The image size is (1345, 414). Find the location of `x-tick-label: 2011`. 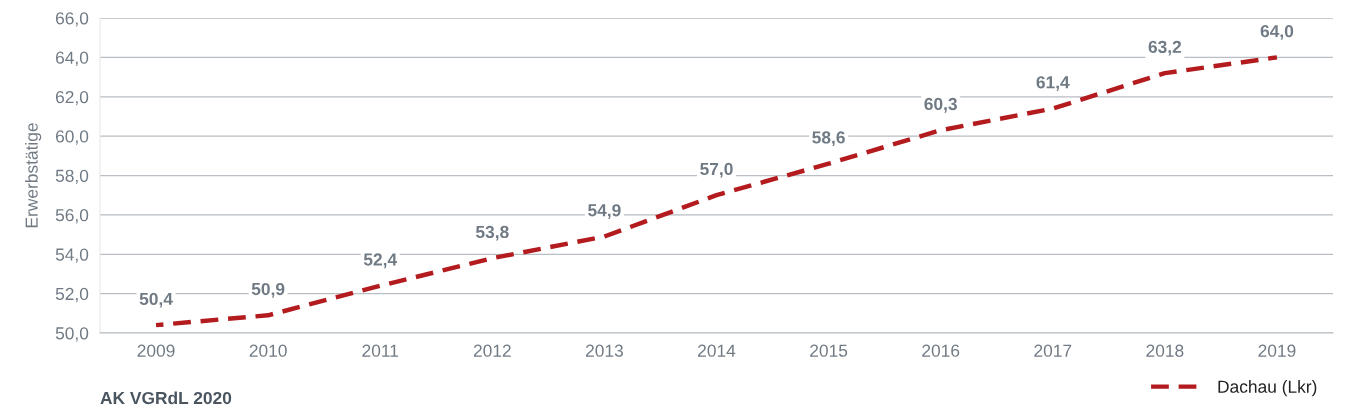

x-tick-label: 2011 is located at coordinates (380, 350).